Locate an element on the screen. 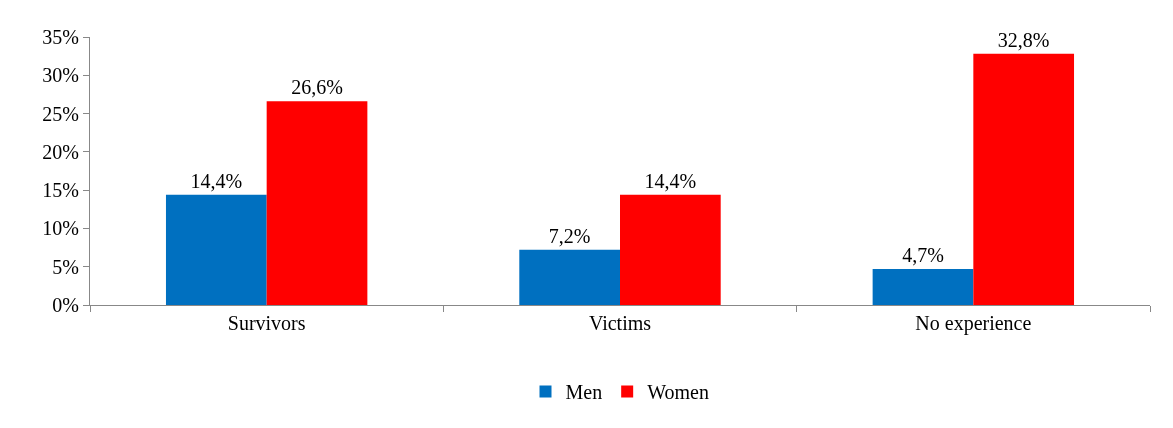 This screenshot has width=1173, height=428. data-label: 7,2% is located at coordinates (569, 235).